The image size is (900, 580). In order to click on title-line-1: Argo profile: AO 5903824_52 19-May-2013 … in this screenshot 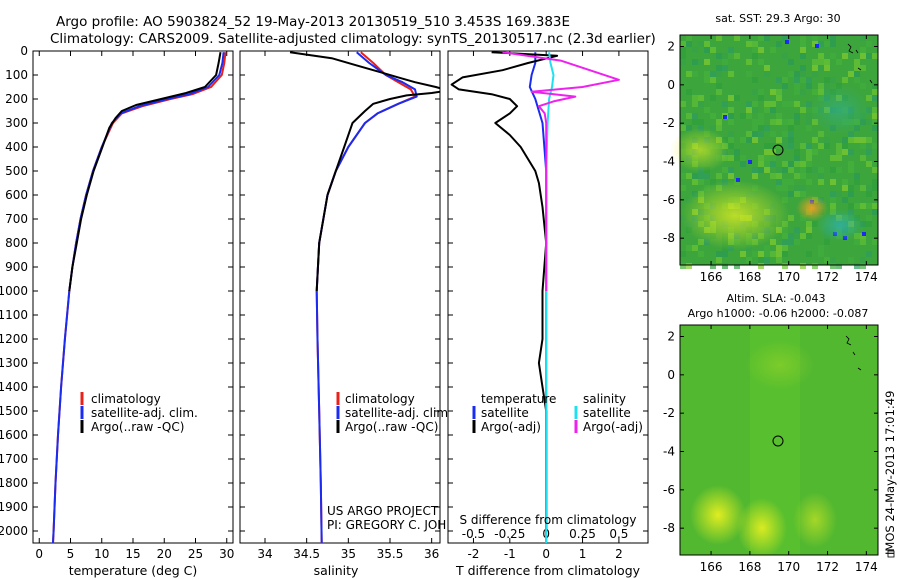, I will do `click(313, 22)`.